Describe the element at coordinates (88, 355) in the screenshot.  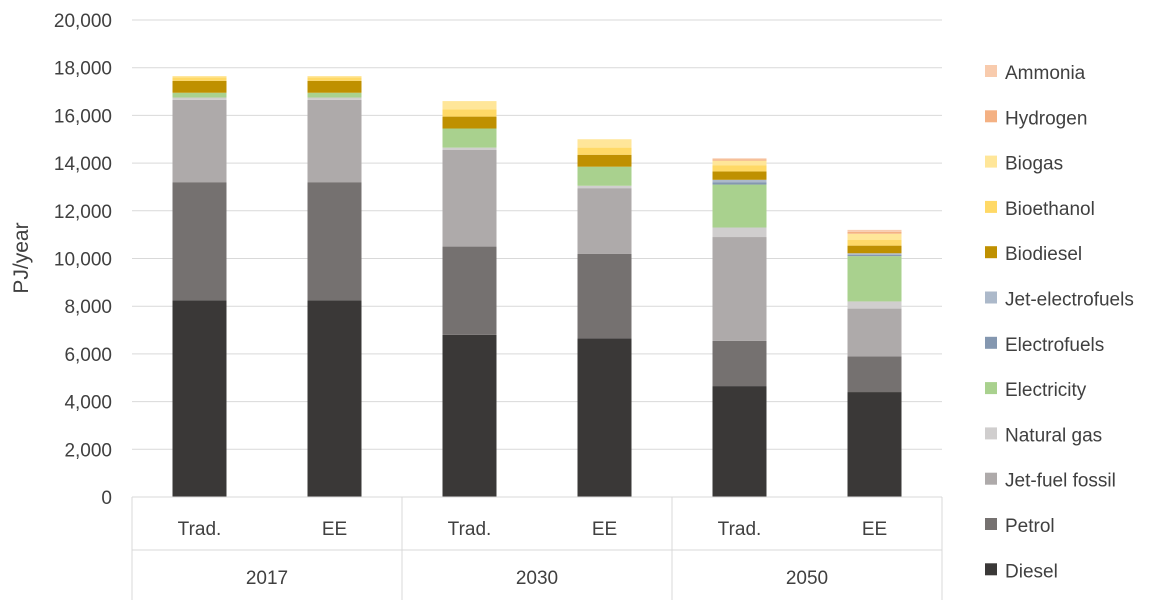
I see `y-tick-label: 6,000` at that location.